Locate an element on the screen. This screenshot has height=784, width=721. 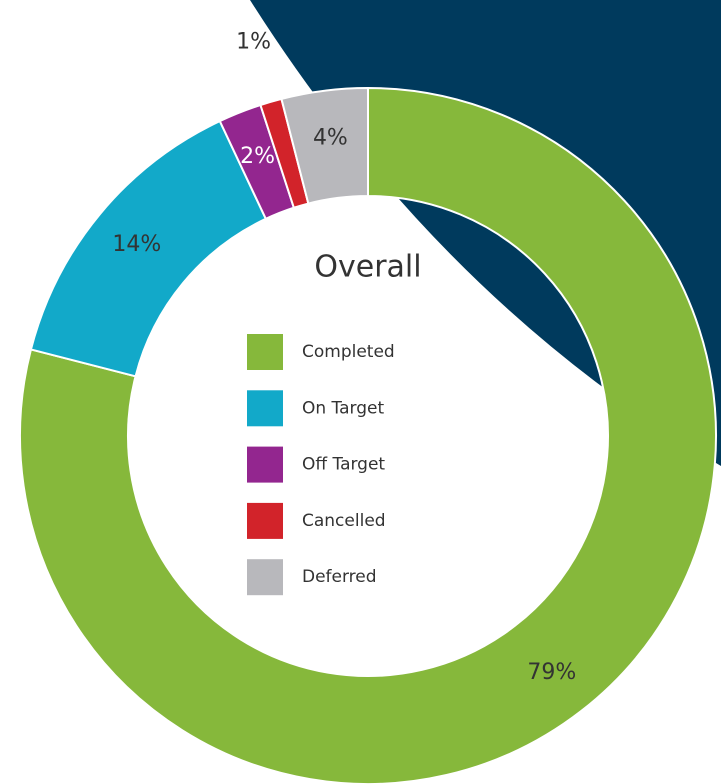
leader-line is located at coordinates (263, 76).